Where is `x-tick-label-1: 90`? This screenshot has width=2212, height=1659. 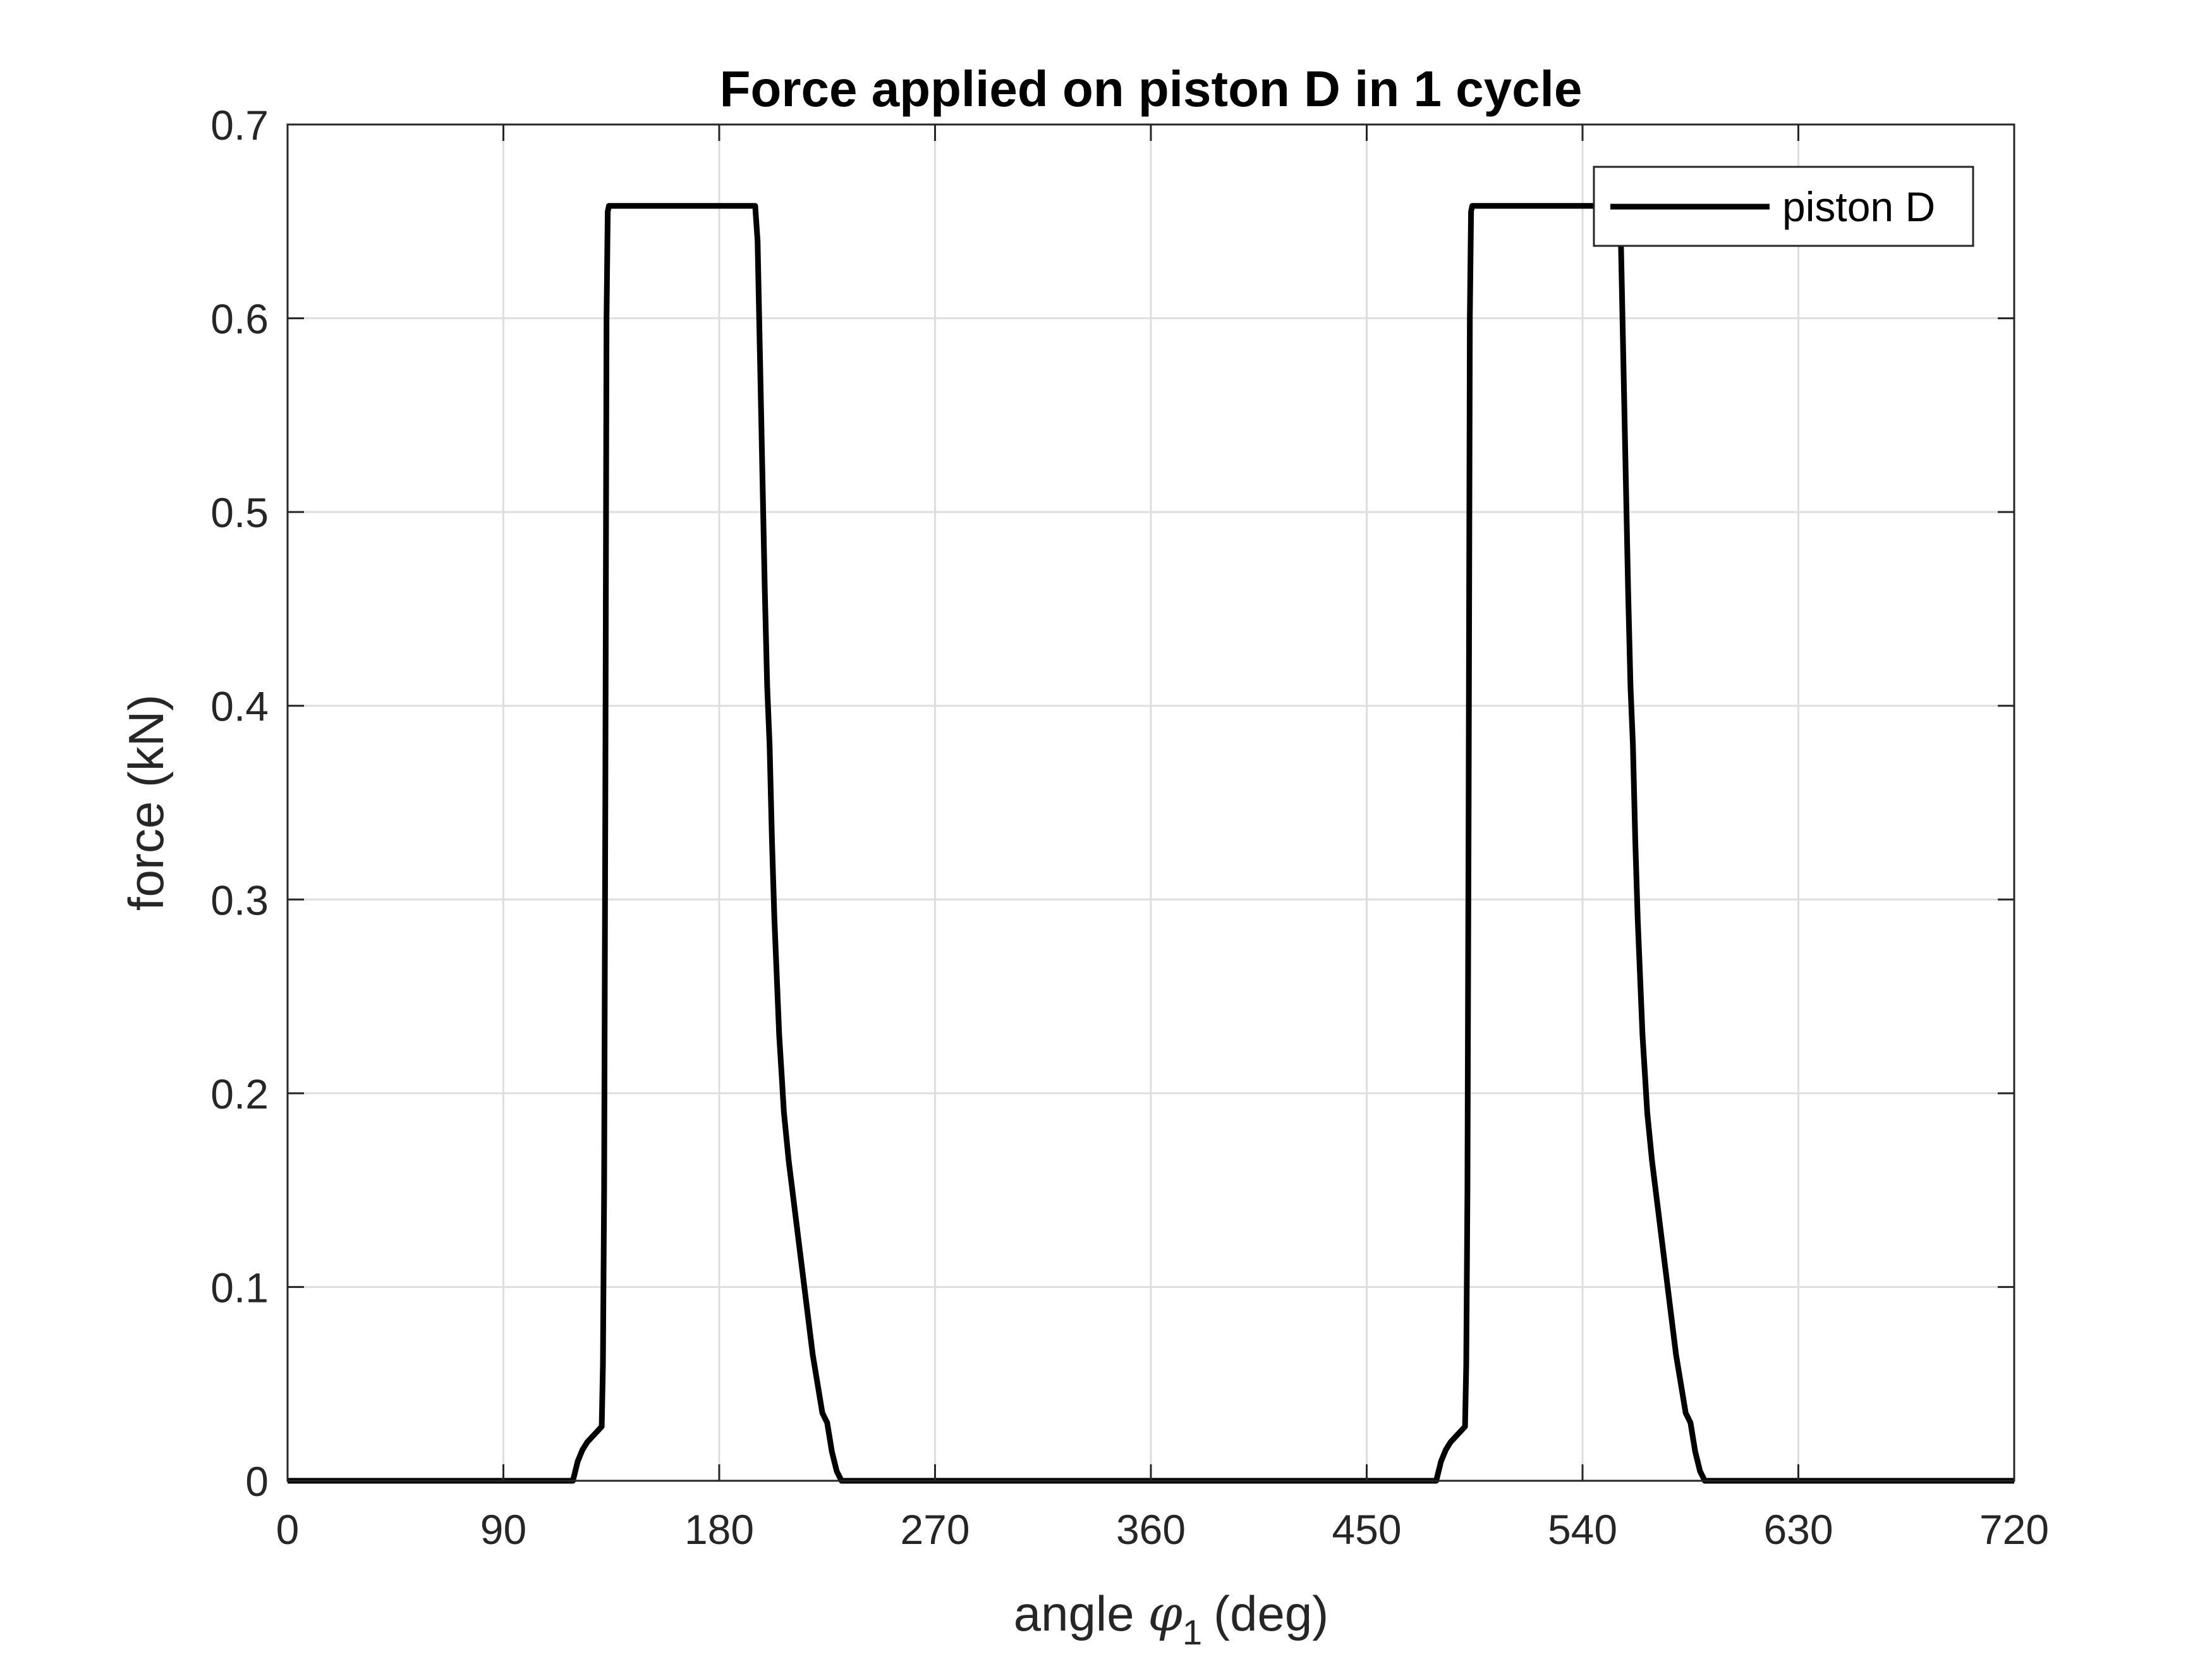
x-tick-label-1: 90 is located at coordinates (503, 1529).